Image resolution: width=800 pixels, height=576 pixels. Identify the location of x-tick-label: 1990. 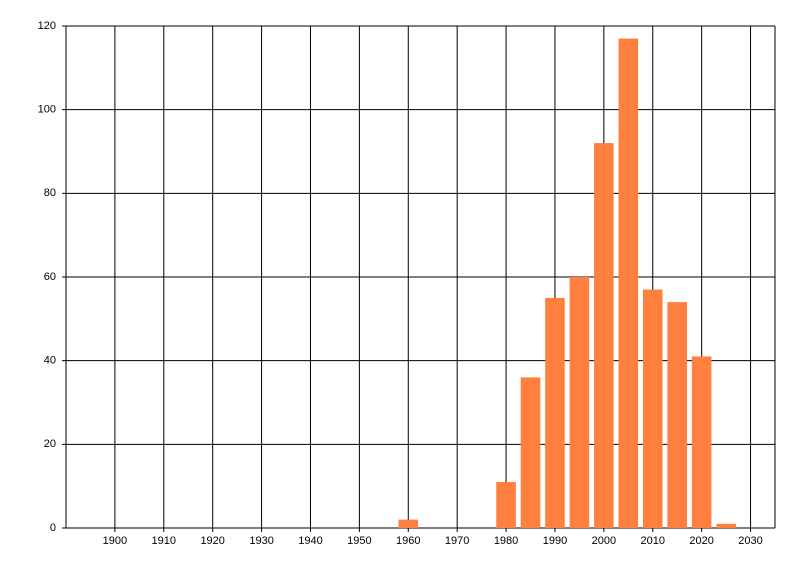
(555, 541).